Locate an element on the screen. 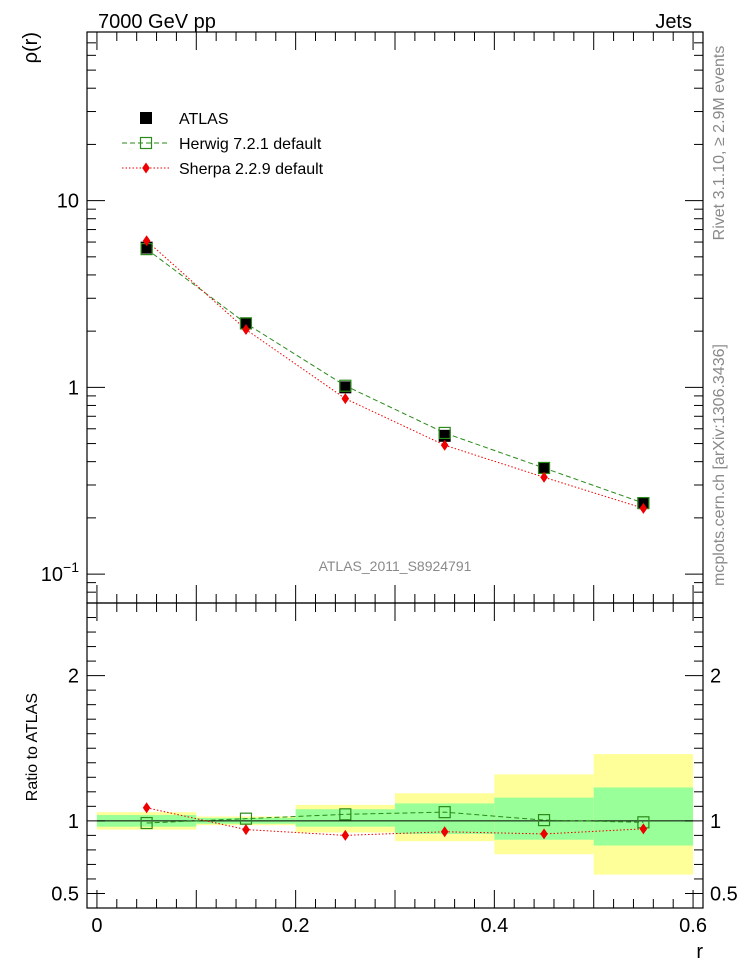 The width and height of the screenshot is (746, 972). ratio-y-axis-label: Ratio to ATLAS is located at coordinates (32, 747).